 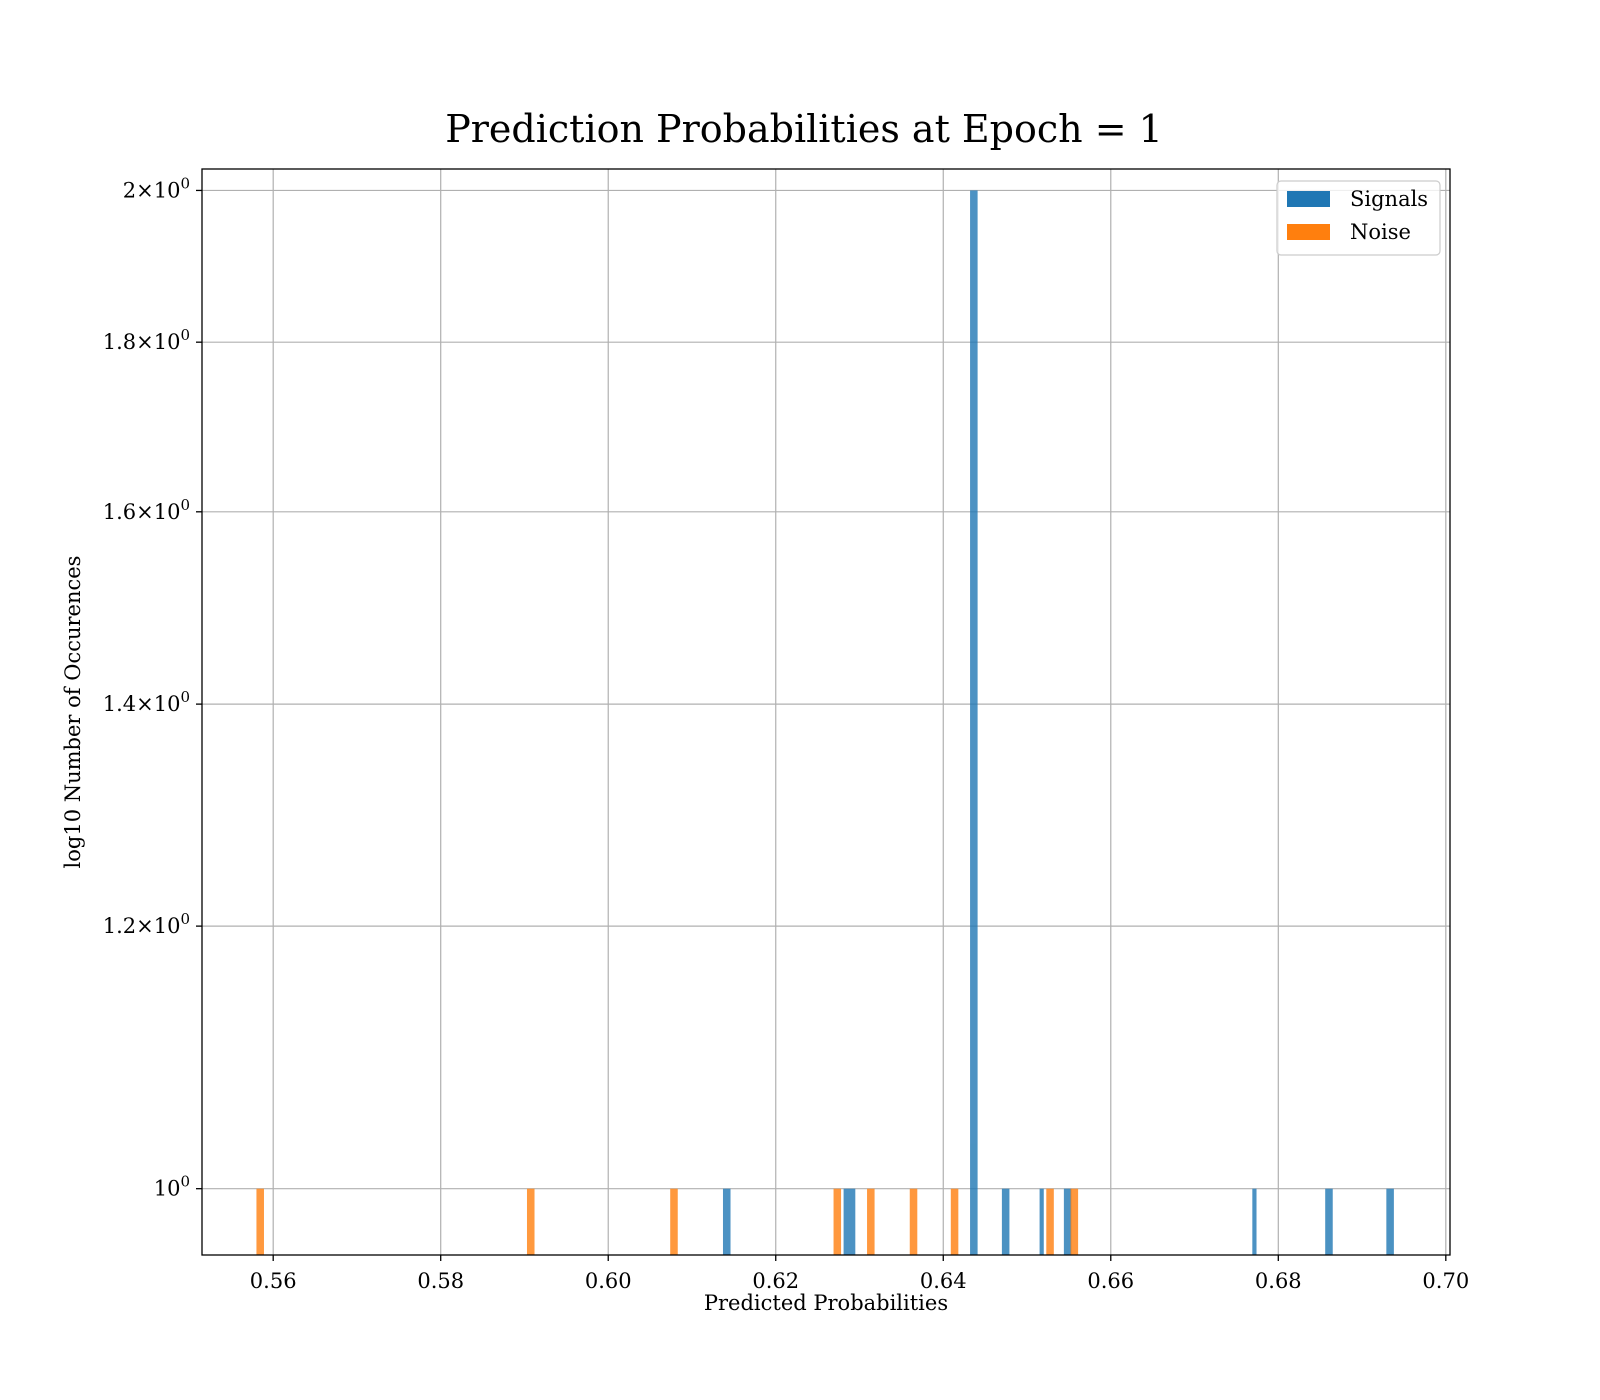 What do you see at coordinates (273, 1281) in the screenshot?
I see `x-tick-label: 0.56` at bounding box center [273, 1281].